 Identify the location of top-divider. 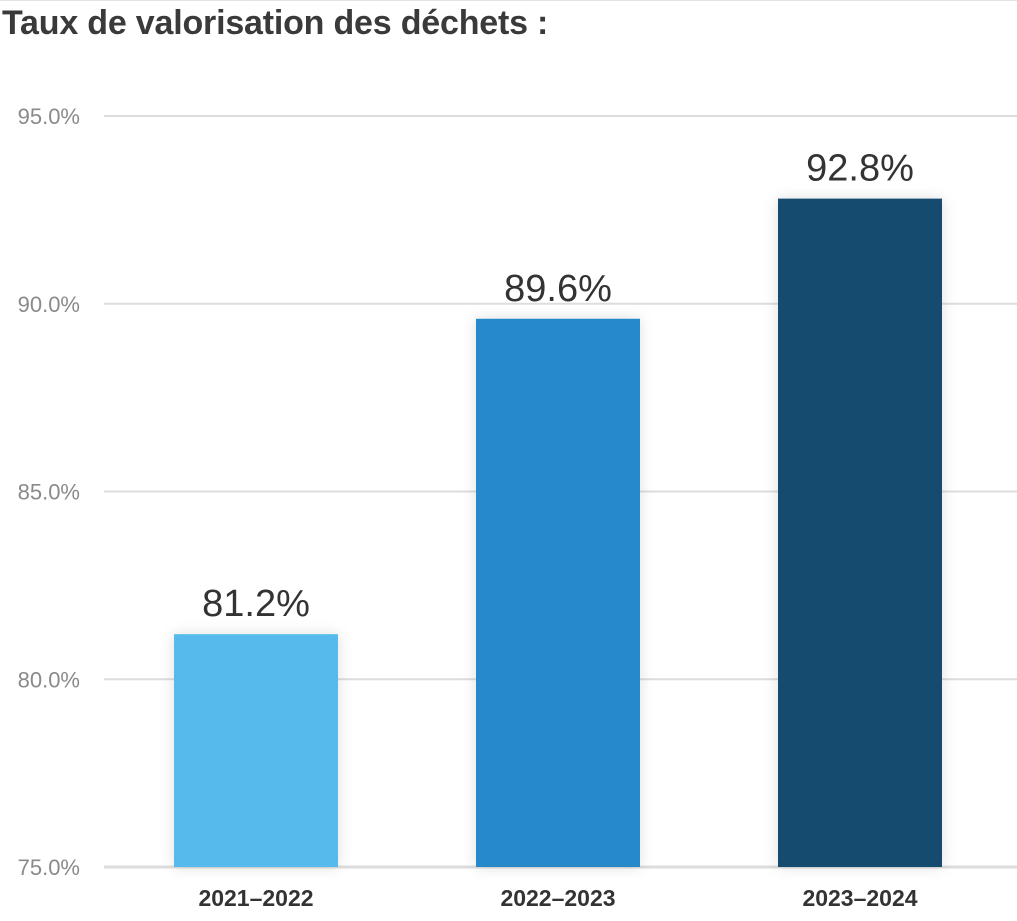
(508, 0).